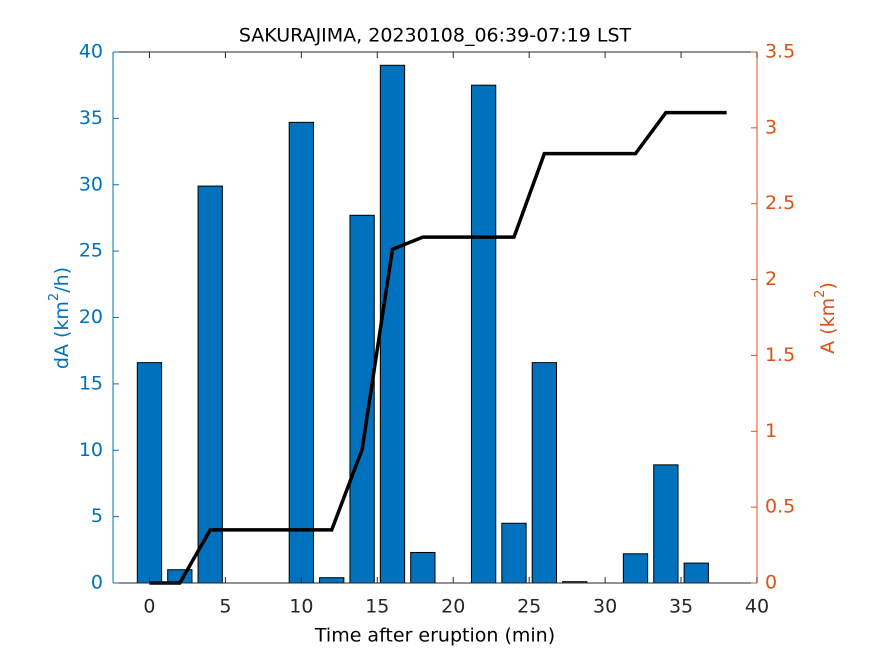  Describe the element at coordinates (681, 607) in the screenshot. I see `x-tick-label: 35` at that location.